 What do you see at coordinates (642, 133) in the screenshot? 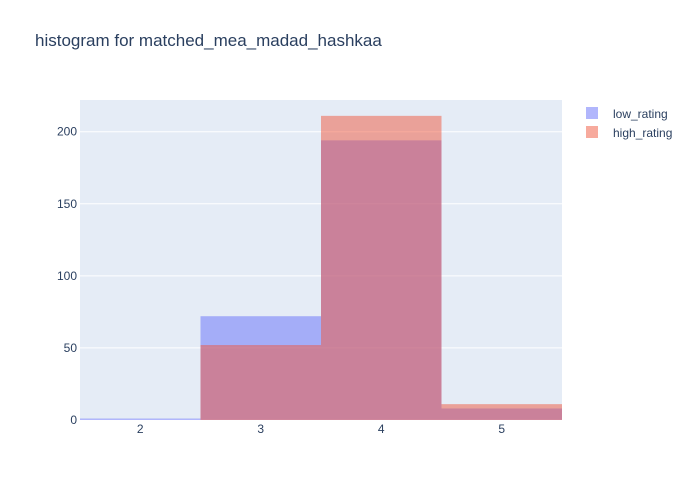
I see `legend-label-high_rating: high_rating` at bounding box center [642, 133].